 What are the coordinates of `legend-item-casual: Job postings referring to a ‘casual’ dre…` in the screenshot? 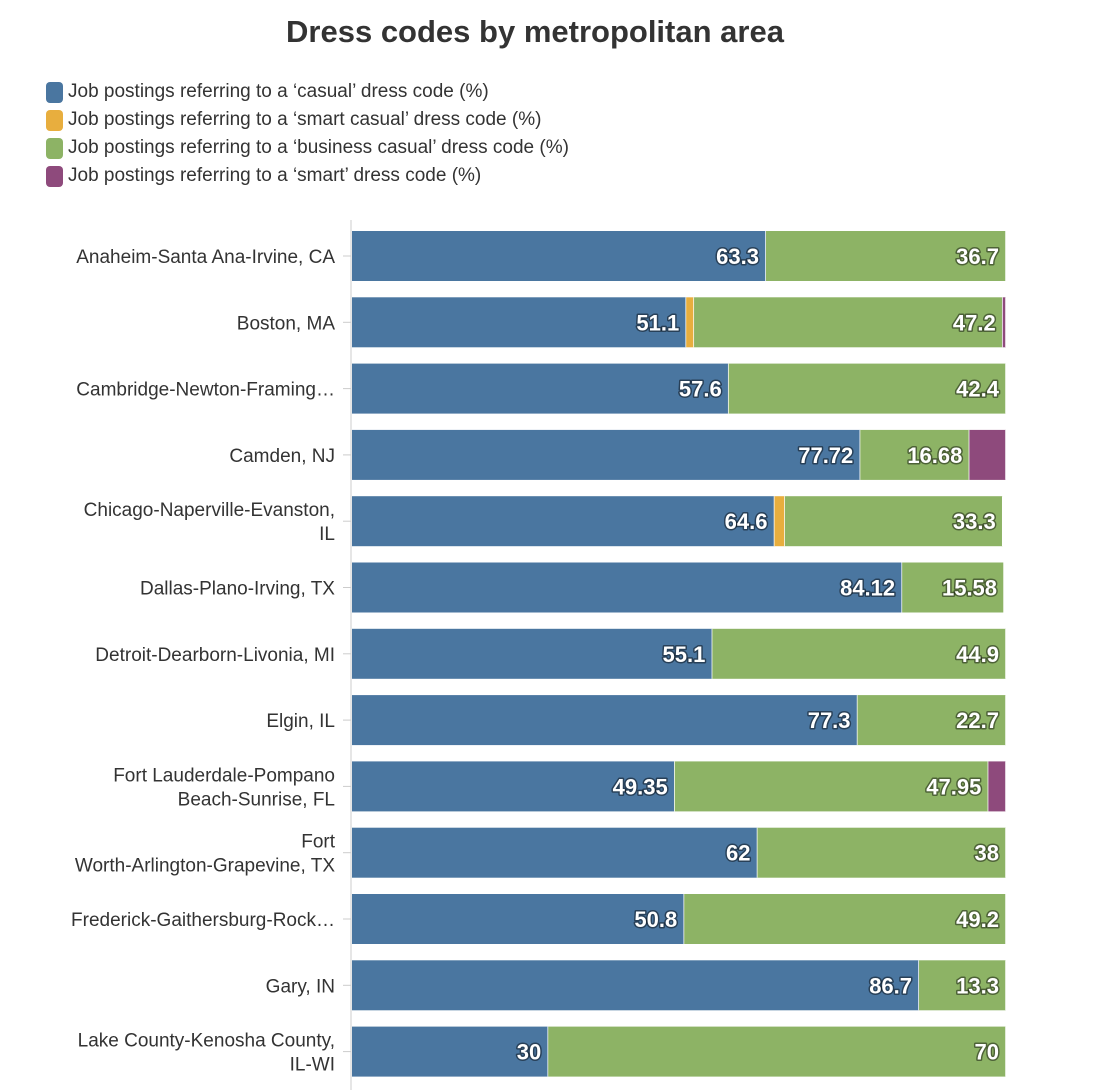 It's located at (307, 92).